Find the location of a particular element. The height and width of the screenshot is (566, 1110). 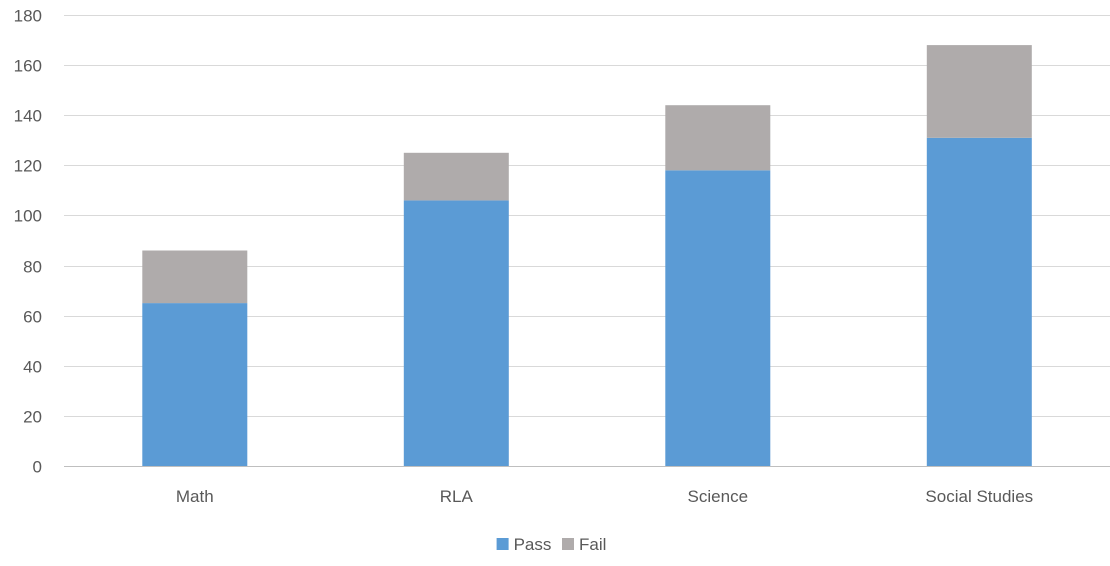

bar-fail-social-studies is located at coordinates (979, 91).